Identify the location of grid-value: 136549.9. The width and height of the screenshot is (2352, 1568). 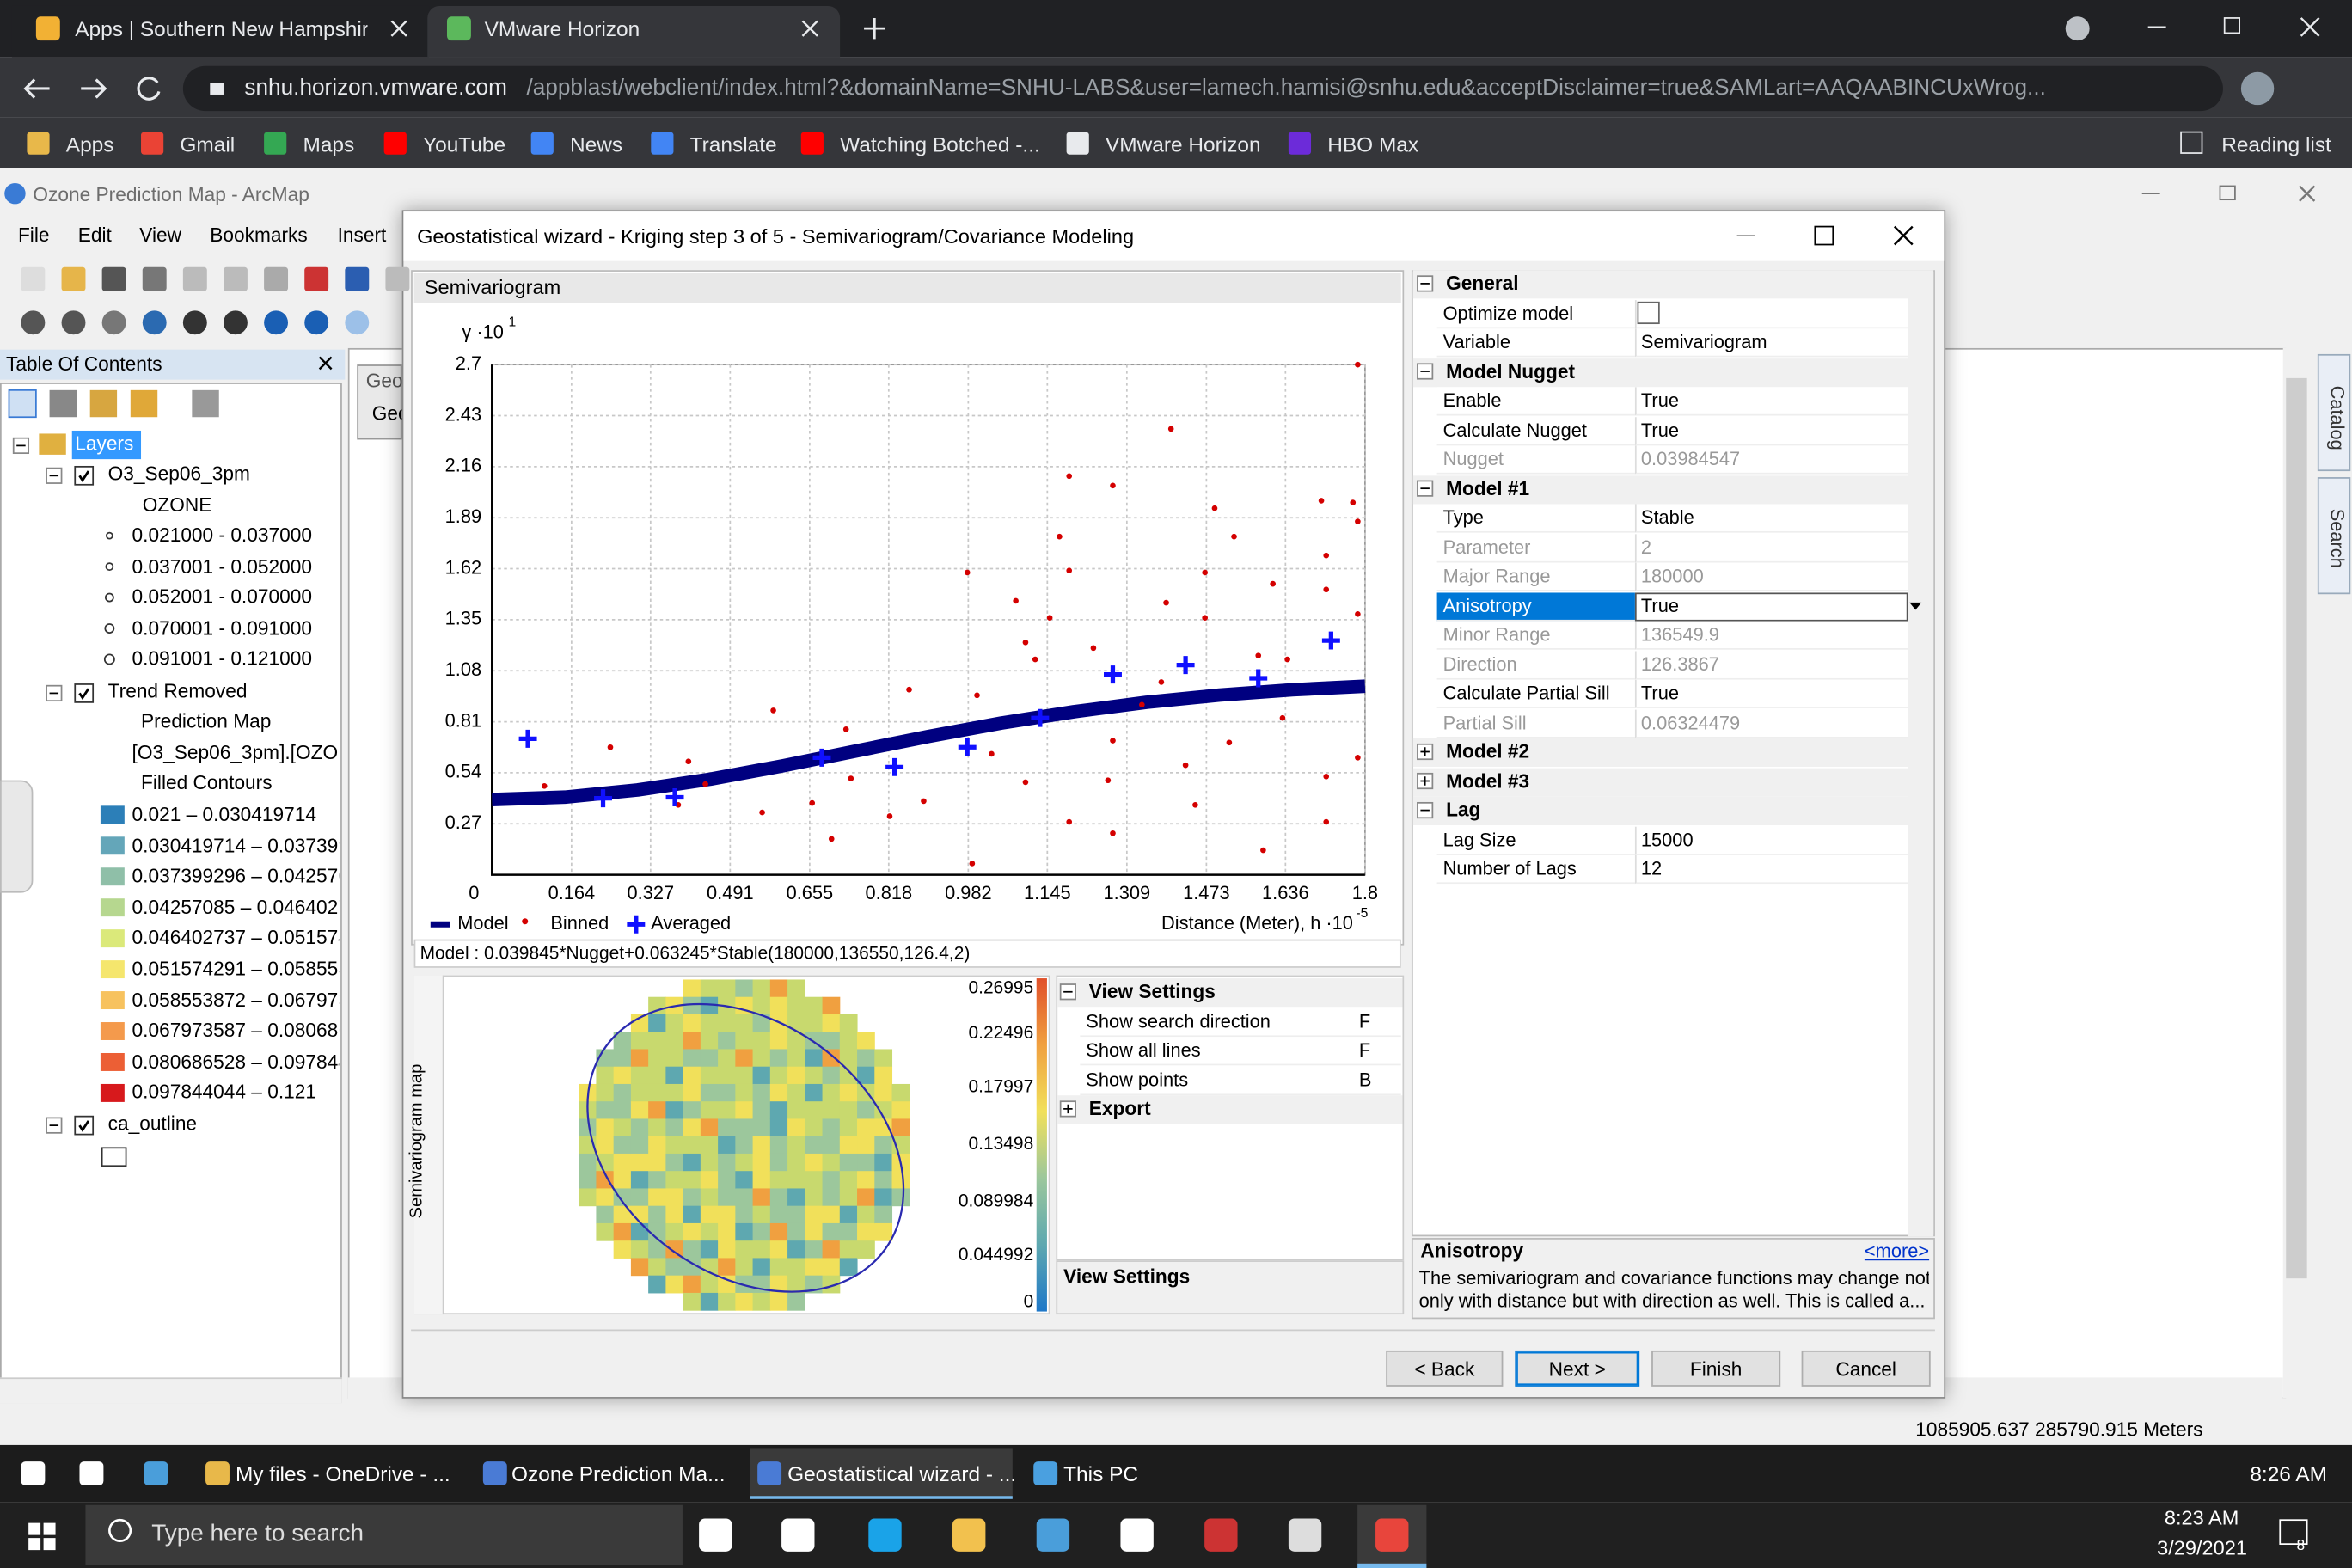
(1679, 635).